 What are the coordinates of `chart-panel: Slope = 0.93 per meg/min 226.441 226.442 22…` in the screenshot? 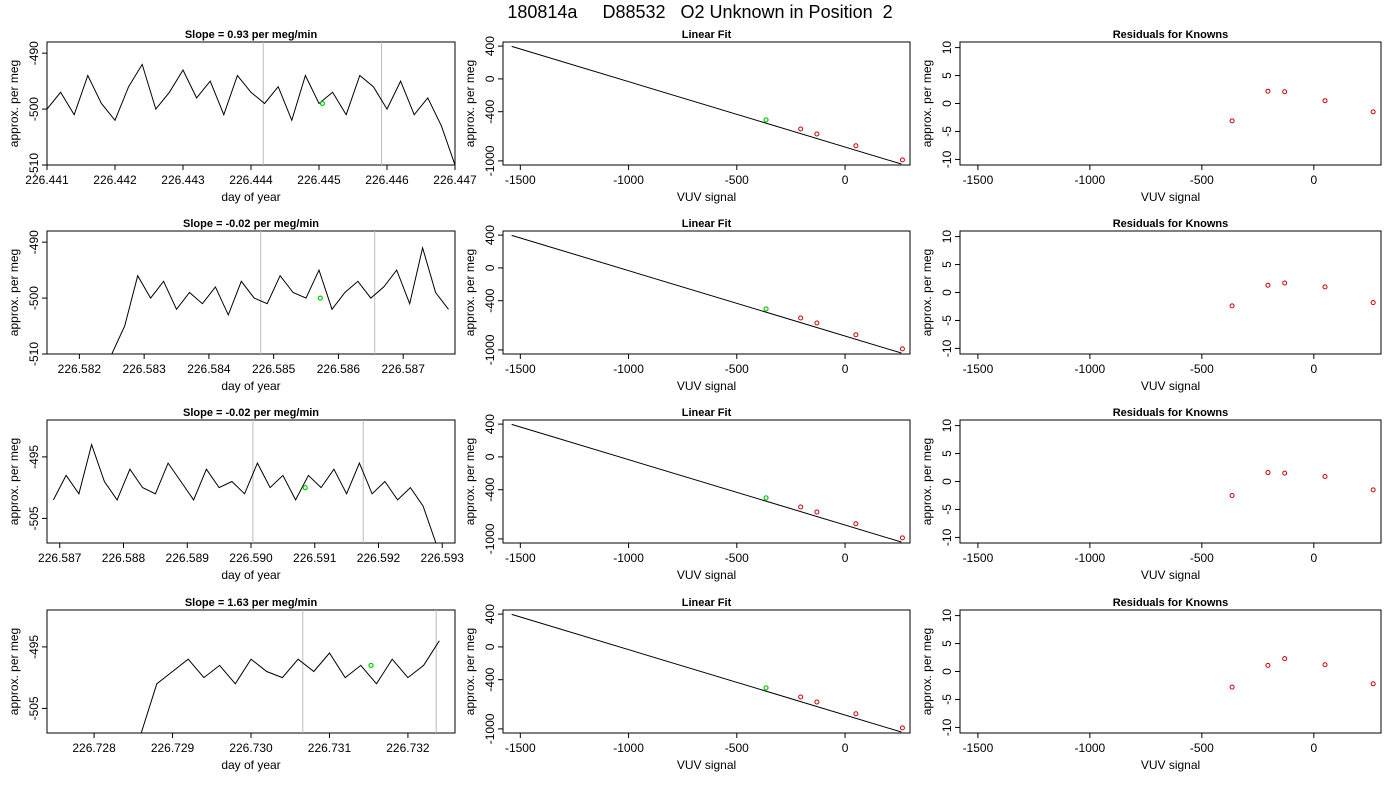 It's located at (242, 116).